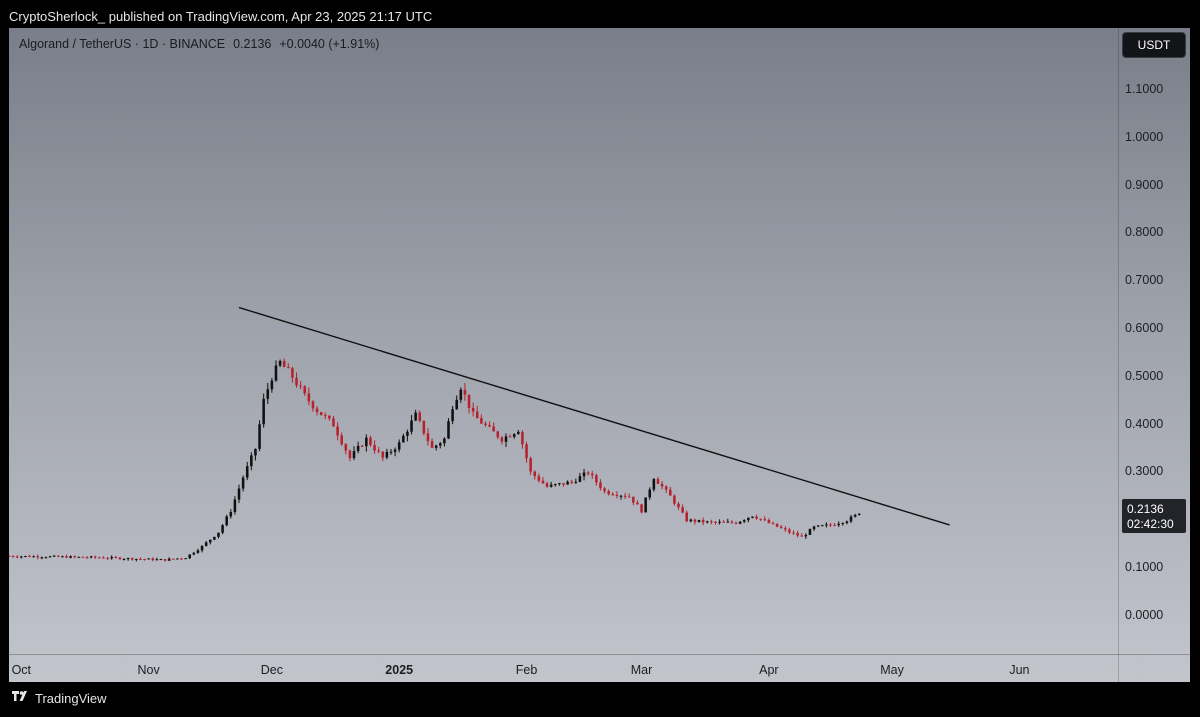  Describe the element at coordinates (329, 44) in the screenshot. I see `price-change: +0.0040 (+1.91%)` at that location.